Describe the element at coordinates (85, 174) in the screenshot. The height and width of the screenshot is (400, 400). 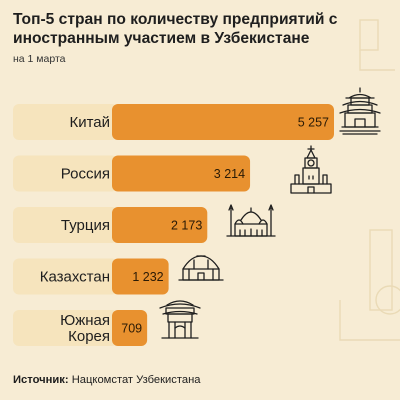
I see `category-label: Россия` at that location.